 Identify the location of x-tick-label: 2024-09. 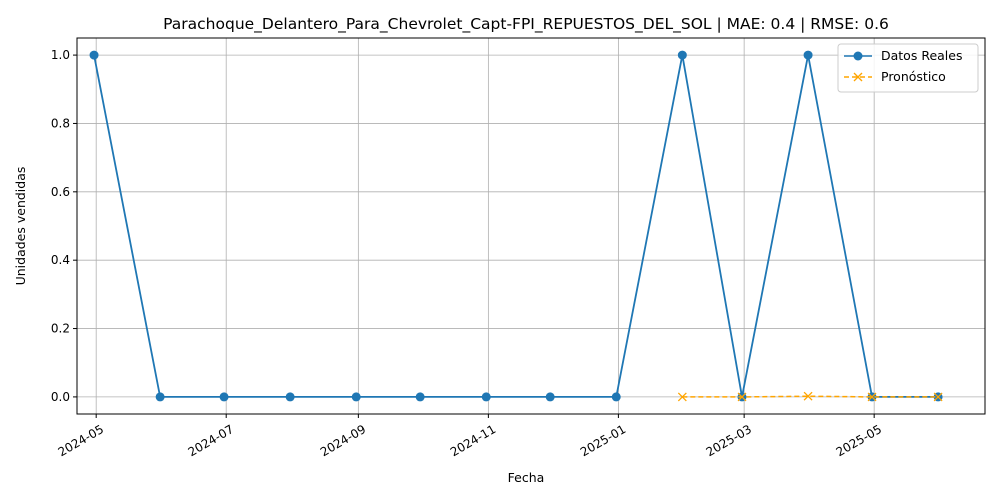
(343, 440).